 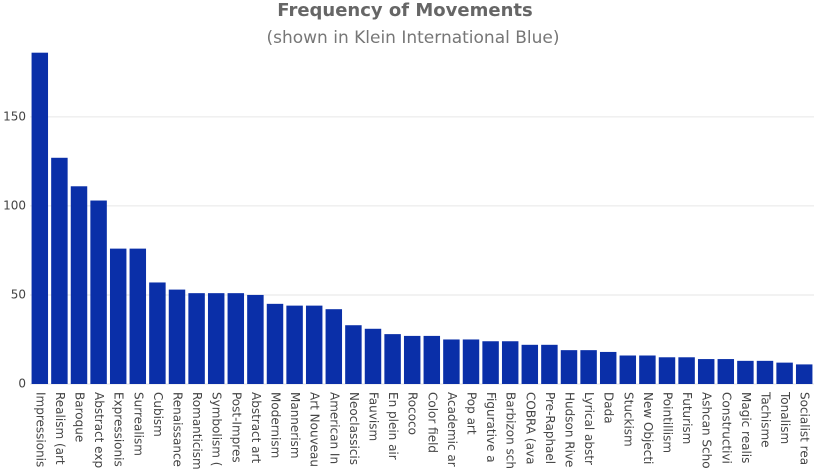 What do you see at coordinates (197, 431) in the screenshot?
I see `x-tick-label: Romanticism` at bounding box center [197, 431].